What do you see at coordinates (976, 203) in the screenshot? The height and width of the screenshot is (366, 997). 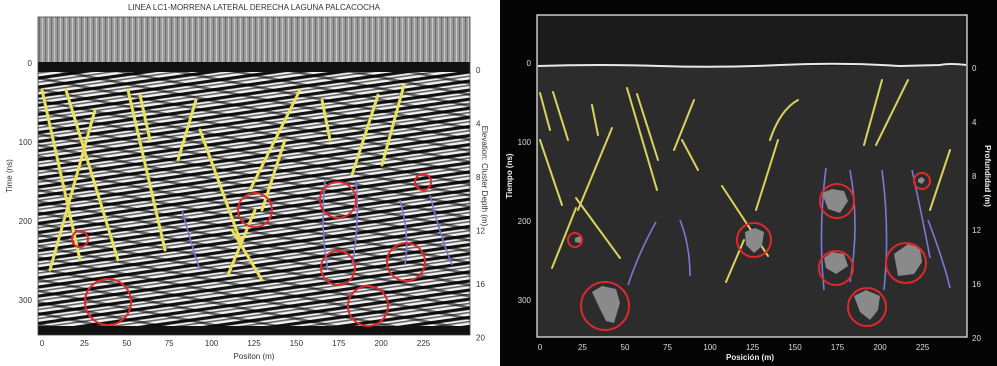 I see `right-depth-ticks: 0 4 8 12 16 20` at bounding box center [976, 203].